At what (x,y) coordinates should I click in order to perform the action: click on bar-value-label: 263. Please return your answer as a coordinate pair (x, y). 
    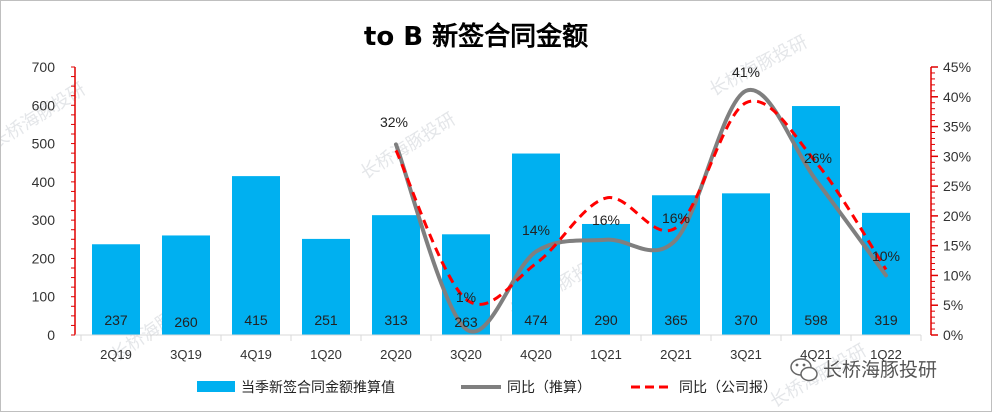
    Looking at the image, I should click on (466, 322).